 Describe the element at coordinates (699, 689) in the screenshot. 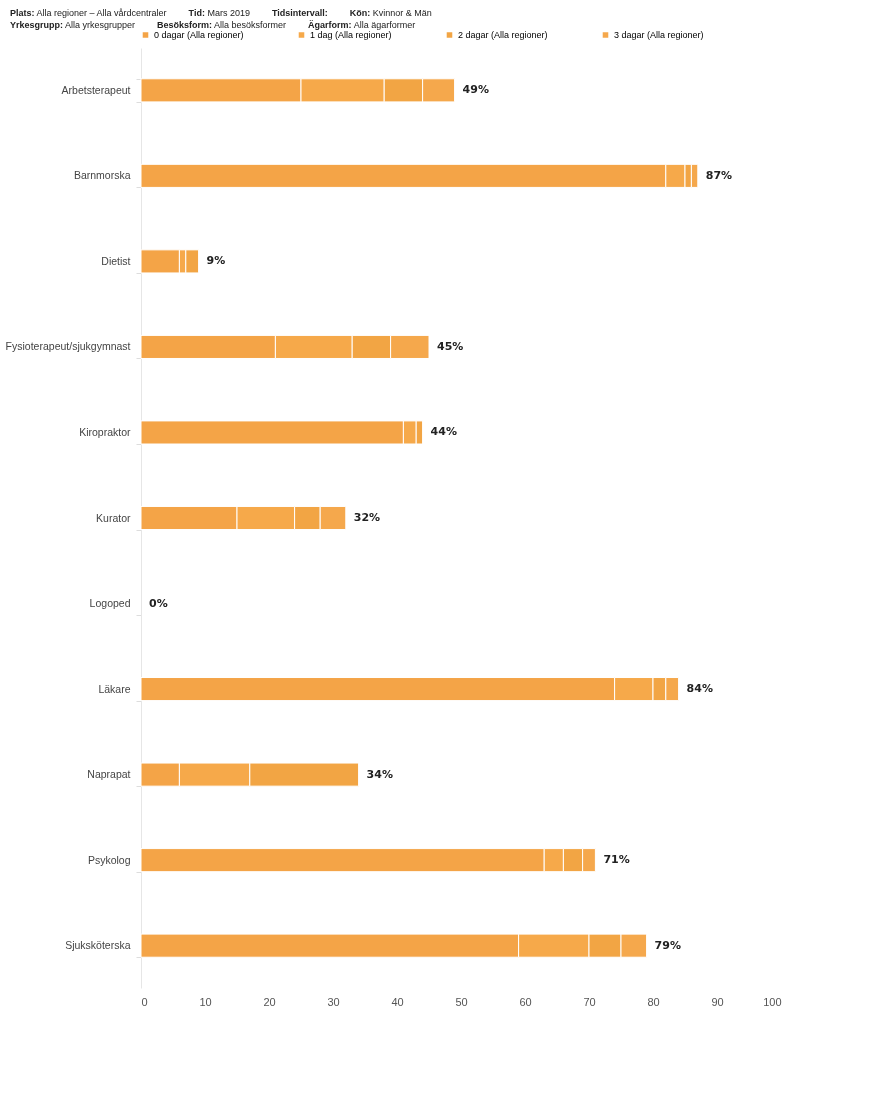

I see `total-label: 84%` at that location.